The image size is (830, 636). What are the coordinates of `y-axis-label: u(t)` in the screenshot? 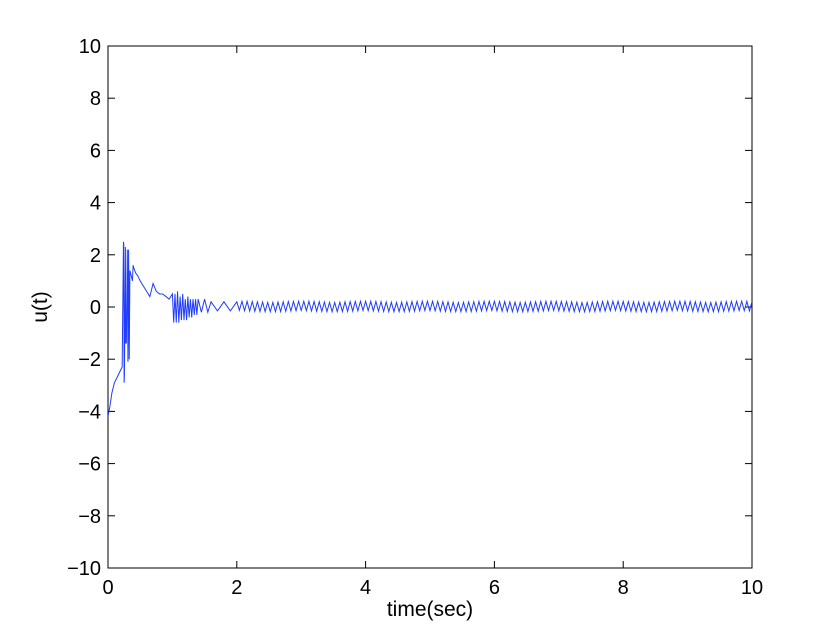 It's located at (40, 307).